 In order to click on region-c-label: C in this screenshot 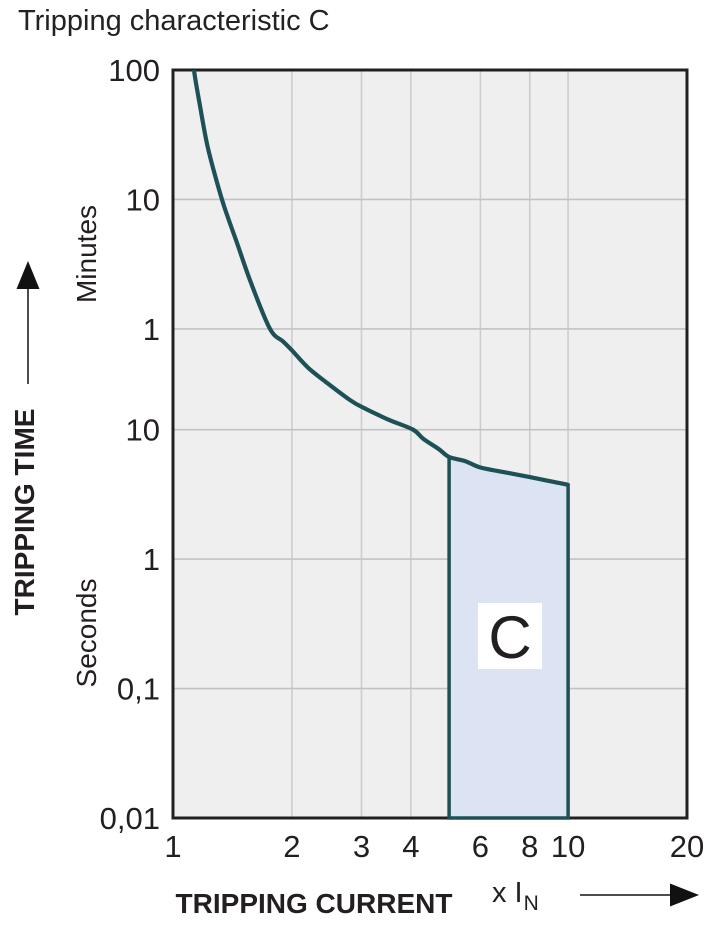, I will do `click(509, 637)`.